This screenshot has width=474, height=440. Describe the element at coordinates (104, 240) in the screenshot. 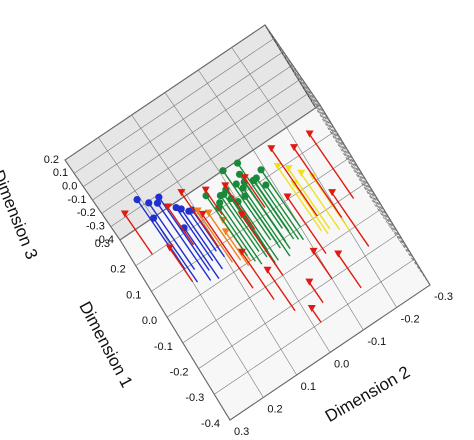

I see `z-tick-label: -0.4` at that location.